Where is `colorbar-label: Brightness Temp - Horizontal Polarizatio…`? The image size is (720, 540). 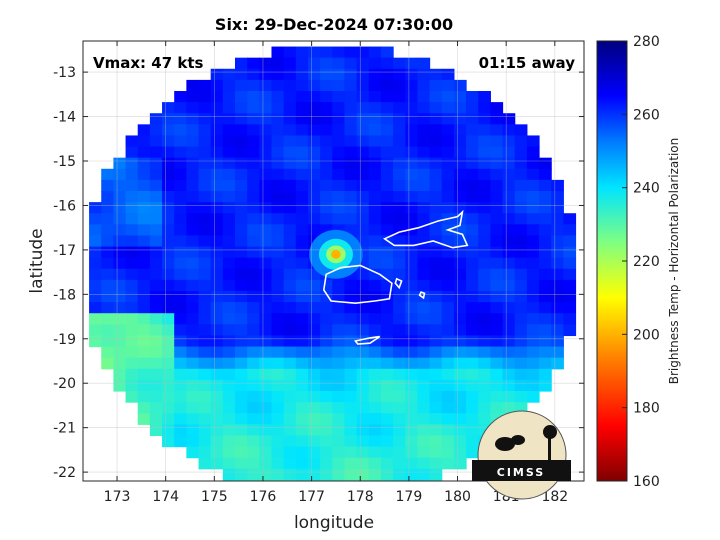 colorbar-label: Brightness Temp - Horizontal Polarizatio… is located at coordinates (674, 261).